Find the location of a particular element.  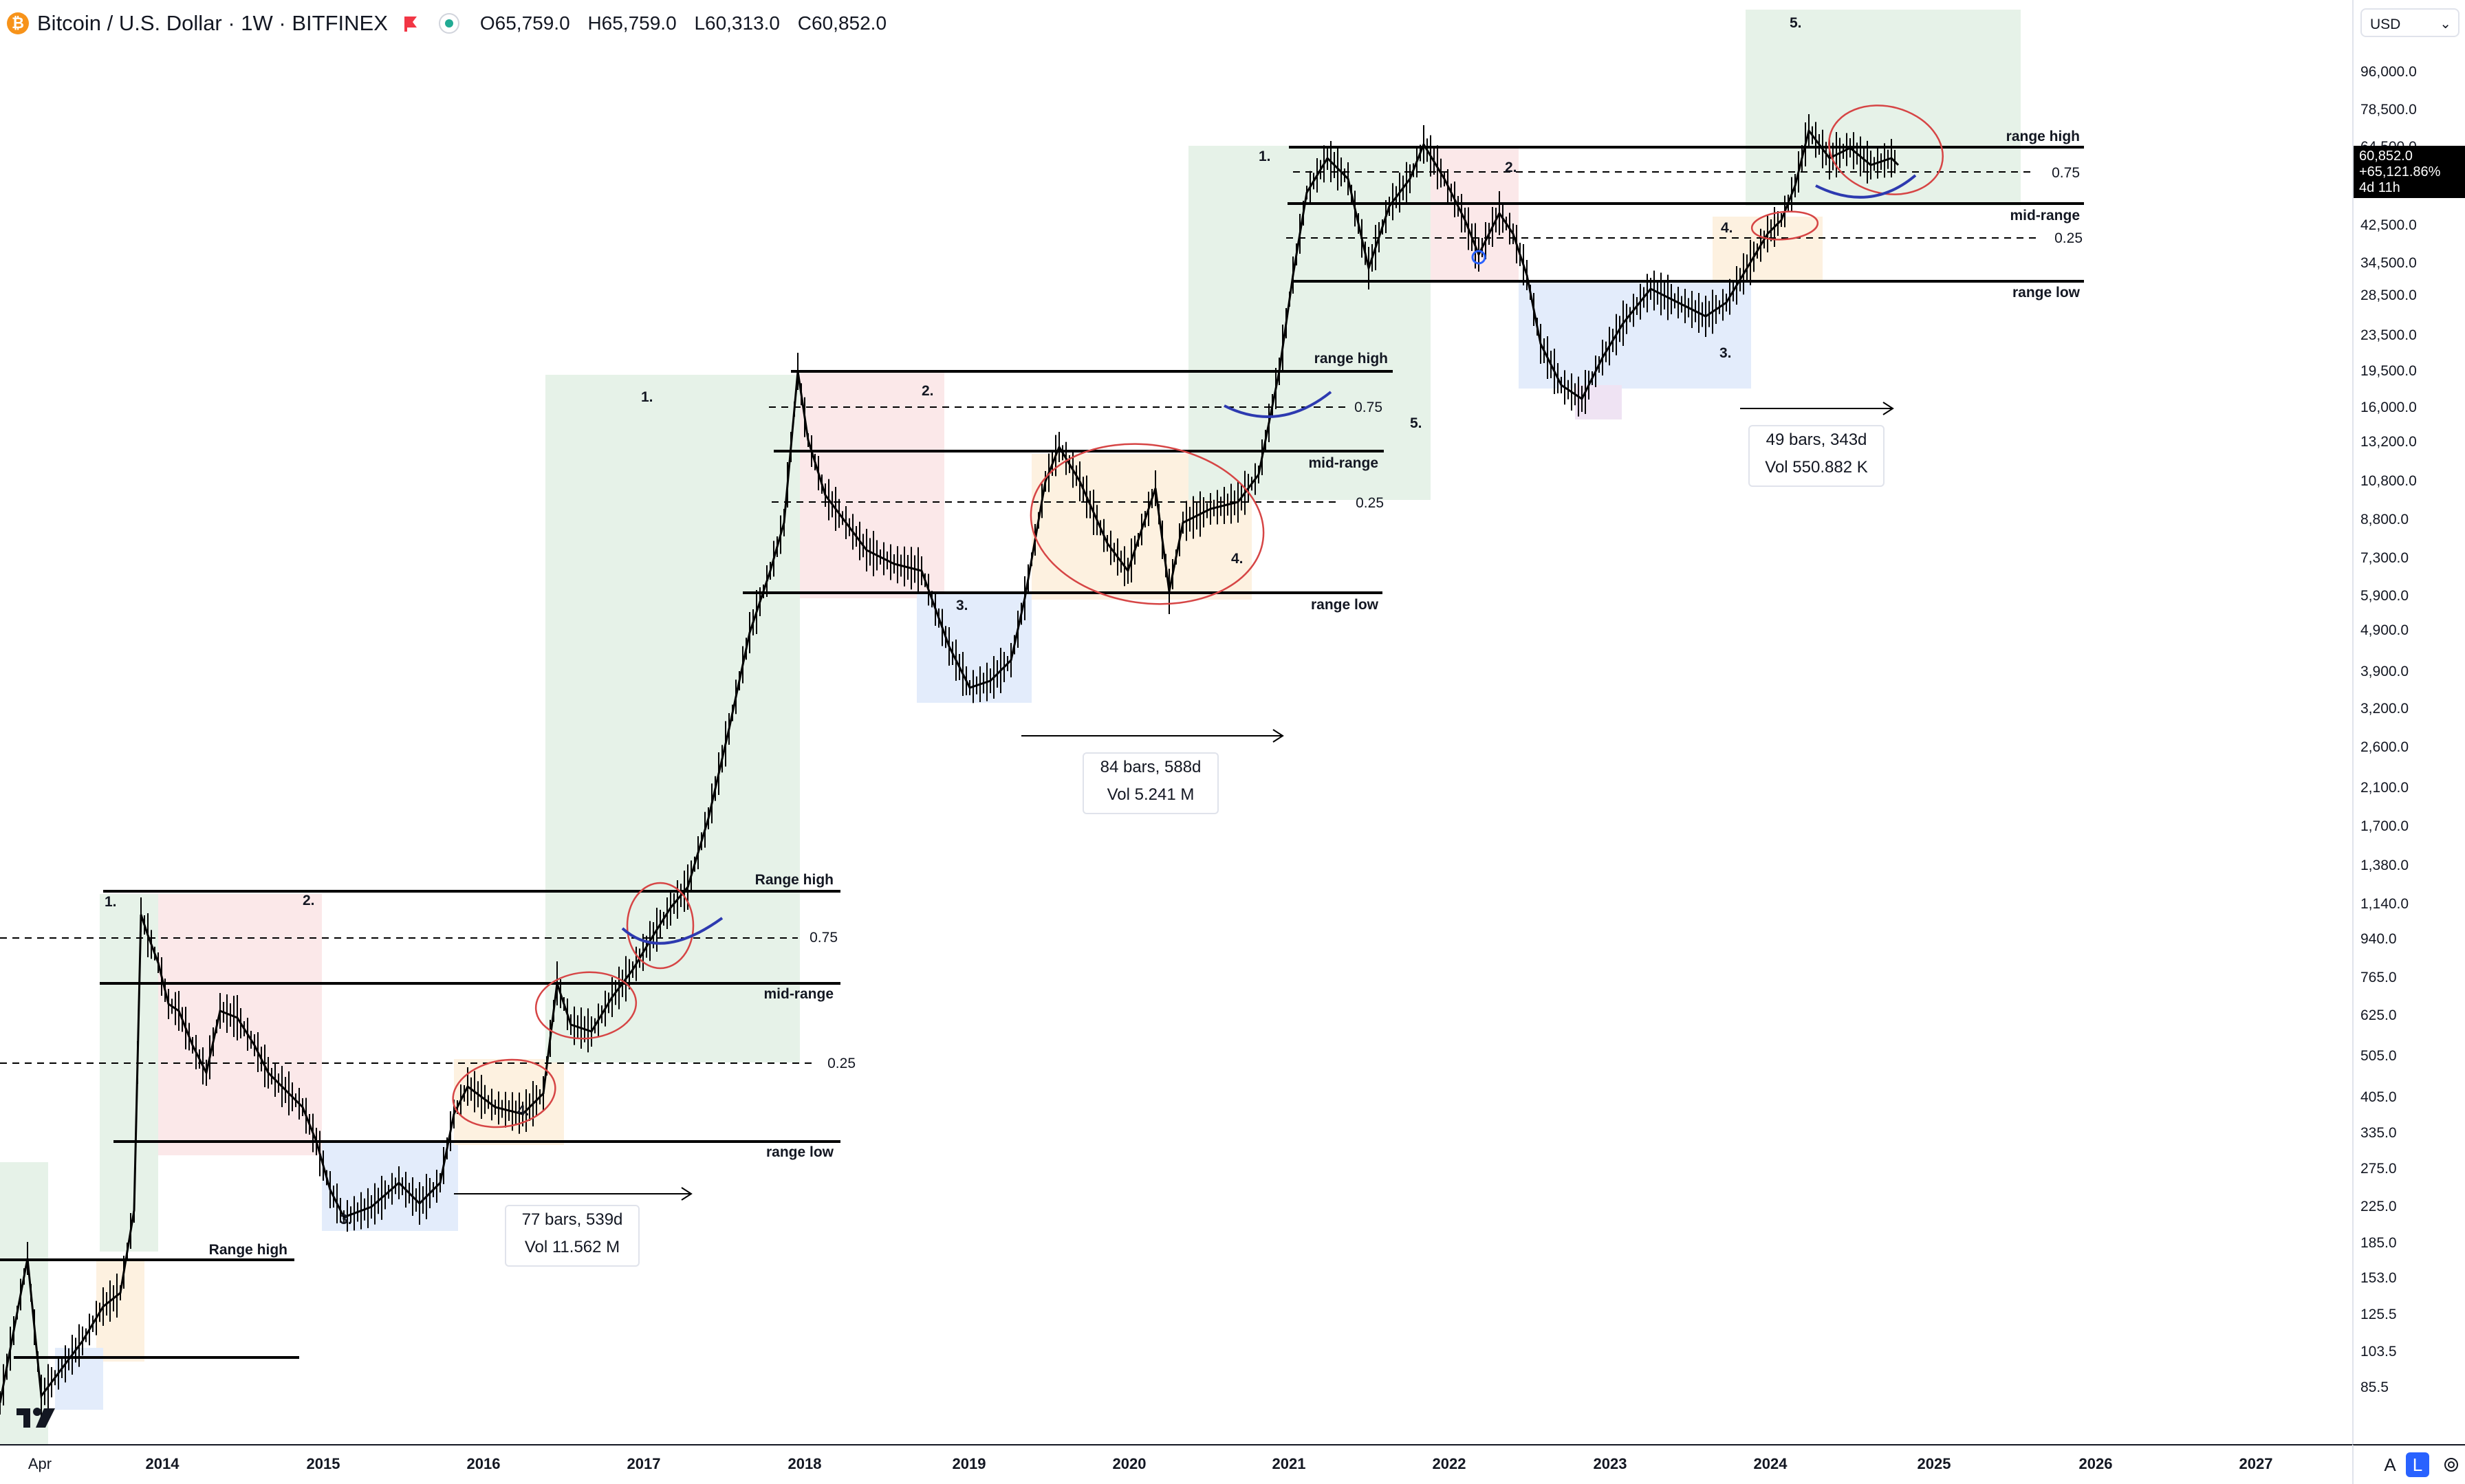

price-tick-label: 103.5 is located at coordinates (2379, 1352).